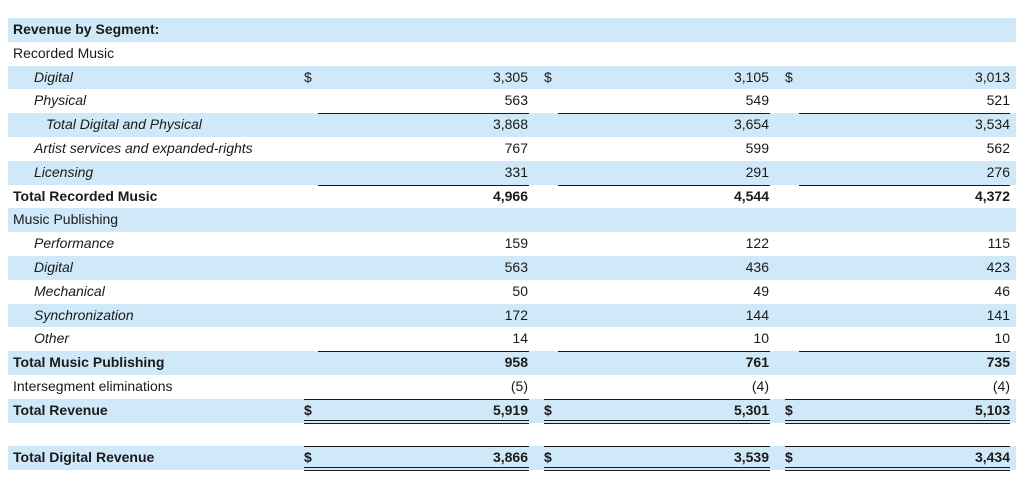 The image size is (1024, 482). I want to click on value-cell: 291, so click(757, 171).